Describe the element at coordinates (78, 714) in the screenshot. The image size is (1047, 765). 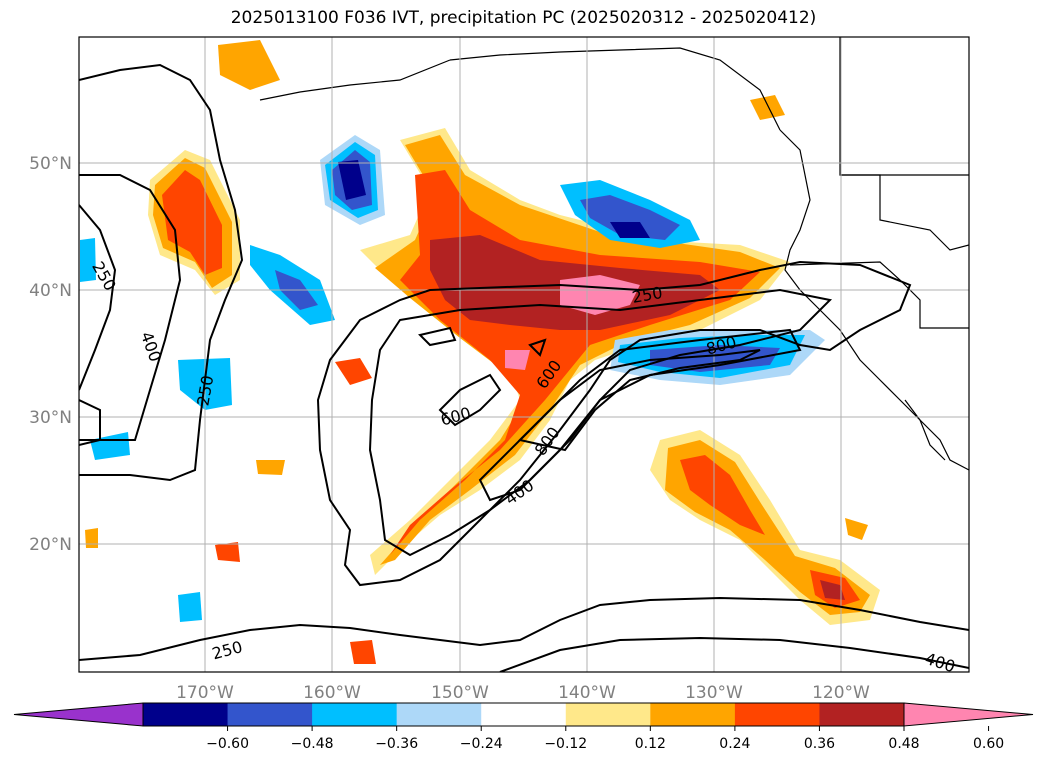
I see `colorbar-extend-min` at that location.